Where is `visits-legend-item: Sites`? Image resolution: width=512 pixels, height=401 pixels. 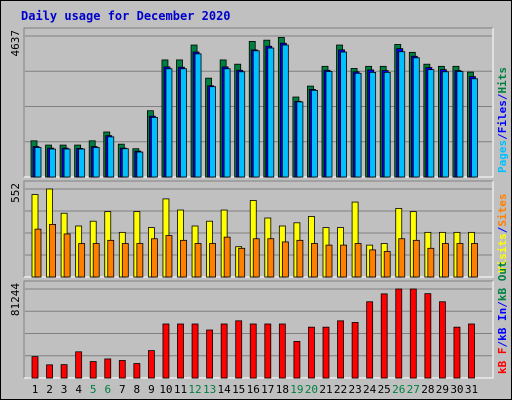 visits-legend-item: Sites is located at coordinates (502, 210).